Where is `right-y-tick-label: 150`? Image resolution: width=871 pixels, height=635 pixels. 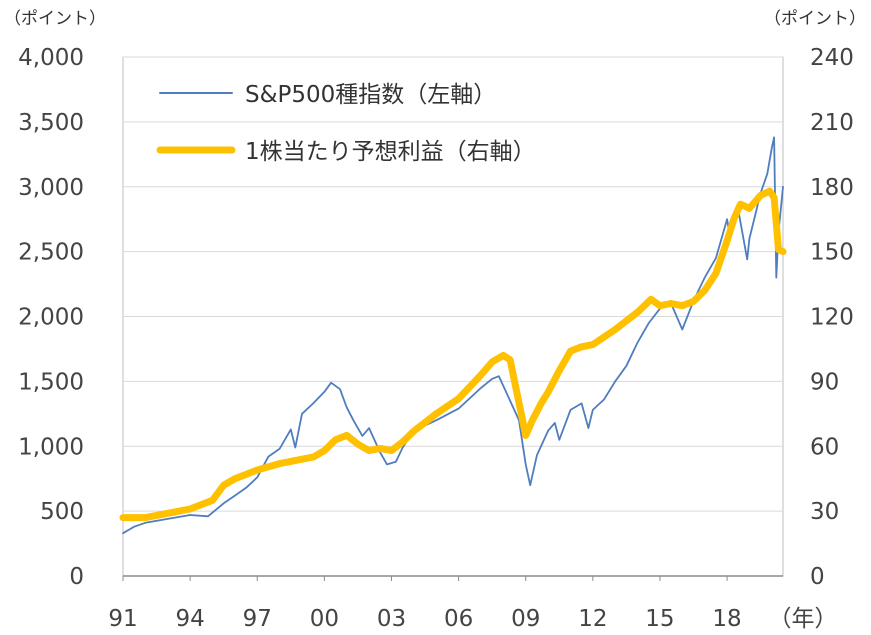
right-y-tick-label: 150 is located at coordinates (832, 253).